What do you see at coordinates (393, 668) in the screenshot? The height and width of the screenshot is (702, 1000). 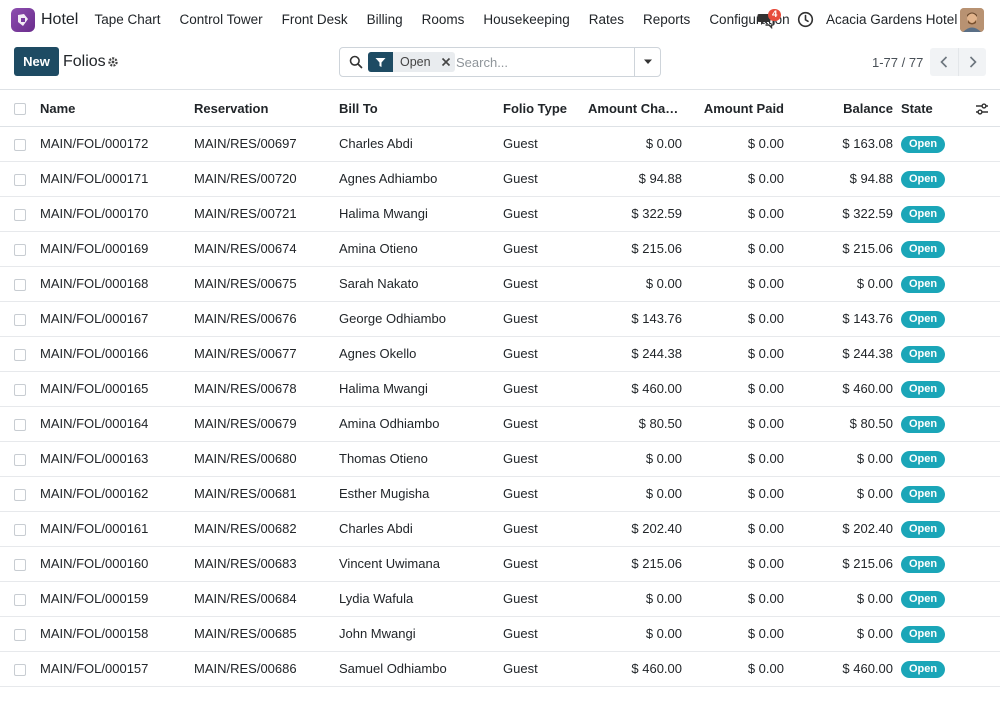 I see `cell-bill-to: Samuel Odhiambo` at bounding box center [393, 668].